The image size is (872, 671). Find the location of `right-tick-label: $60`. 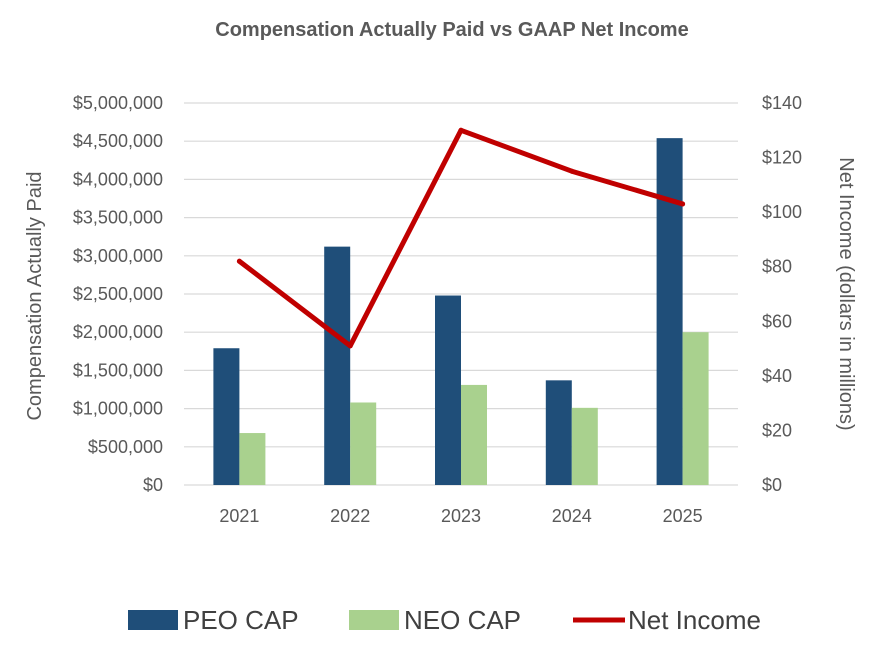

right-tick-label: $60 is located at coordinates (777, 321).